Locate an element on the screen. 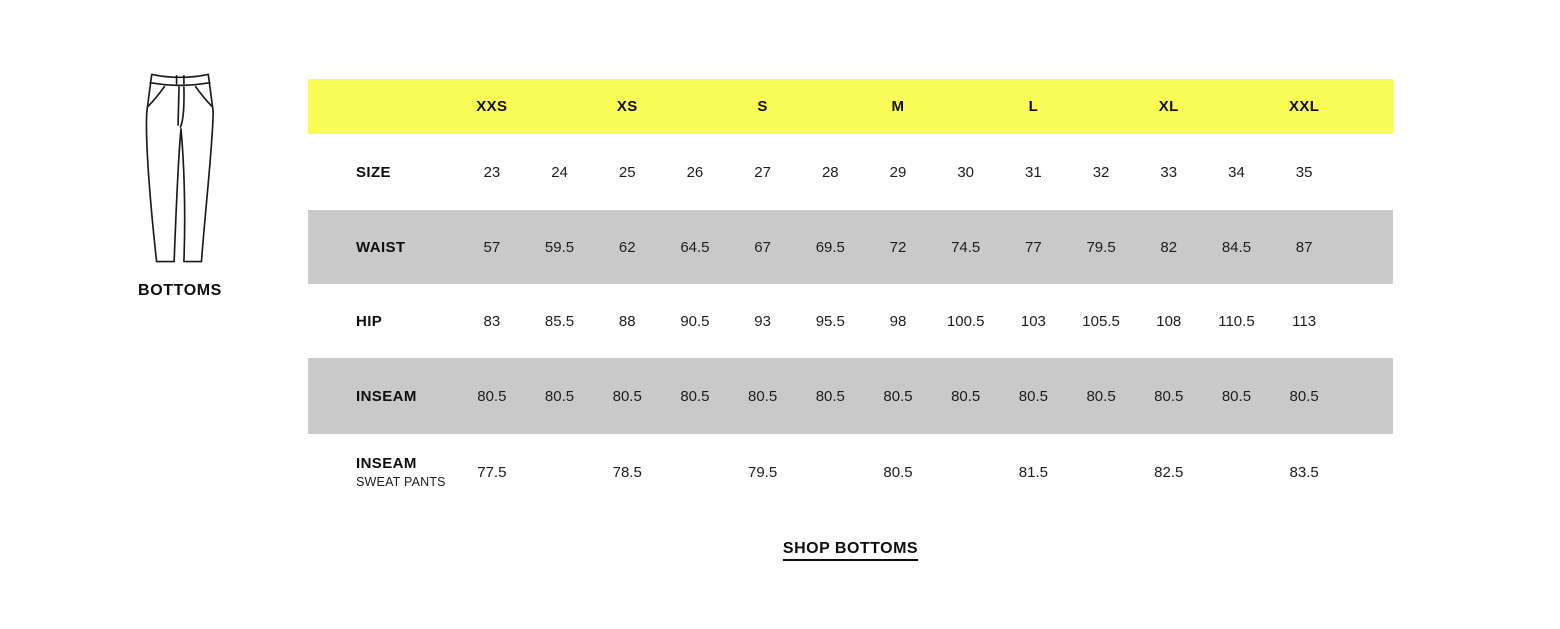 The image size is (1560, 629). table-cell: 87 is located at coordinates (1304, 247).